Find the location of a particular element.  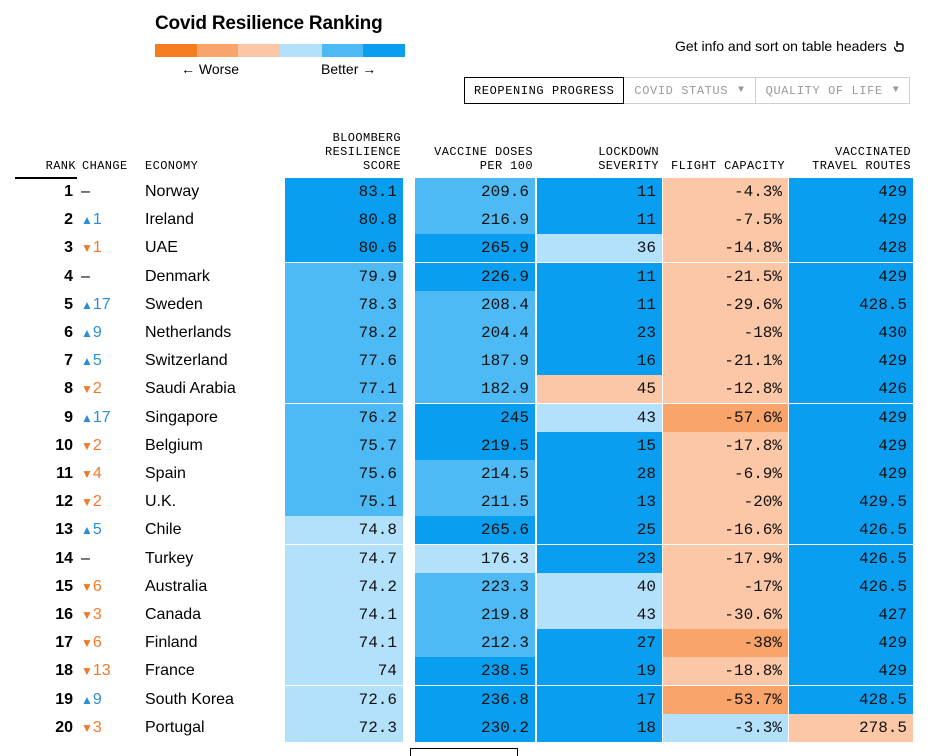

table-row: 4– Denmark 79.9 226.9 11 -21.5% 429 is located at coordinates (466, 276).